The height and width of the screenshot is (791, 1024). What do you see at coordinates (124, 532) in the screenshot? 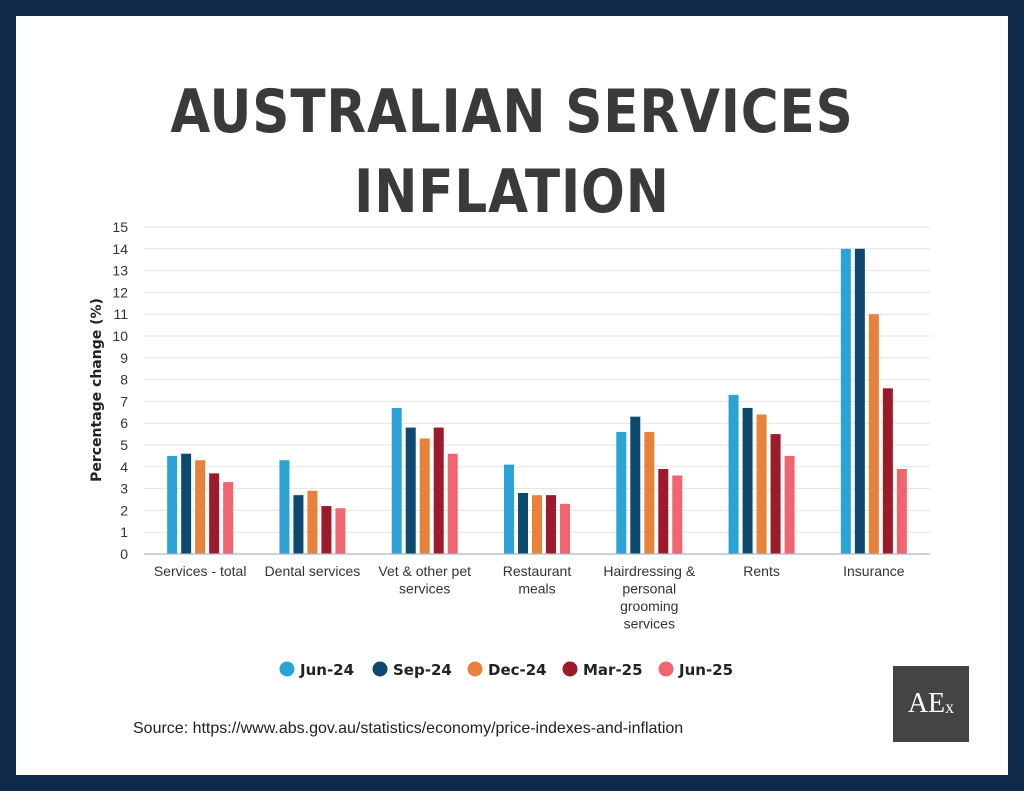
I see `y-tick-label: 1` at bounding box center [124, 532].